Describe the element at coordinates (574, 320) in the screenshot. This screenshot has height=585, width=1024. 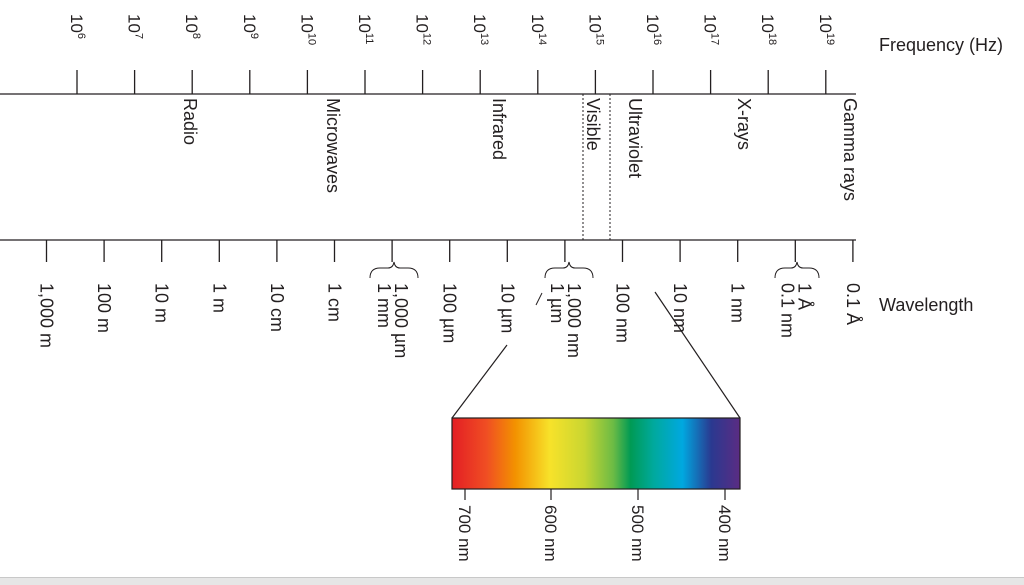
I see `wavelength-tick-label: 1,000 nm` at that location.